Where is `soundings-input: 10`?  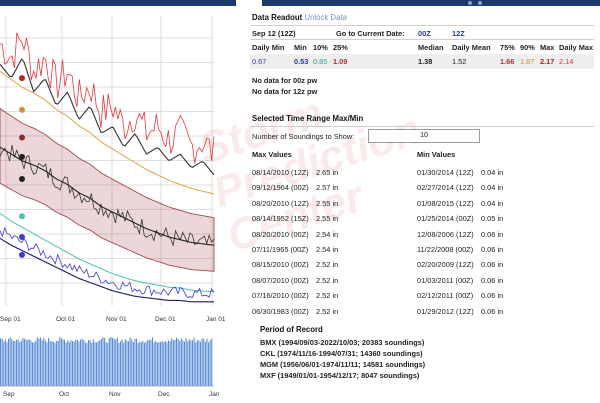
soundings-input: 10 is located at coordinates (424, 136).